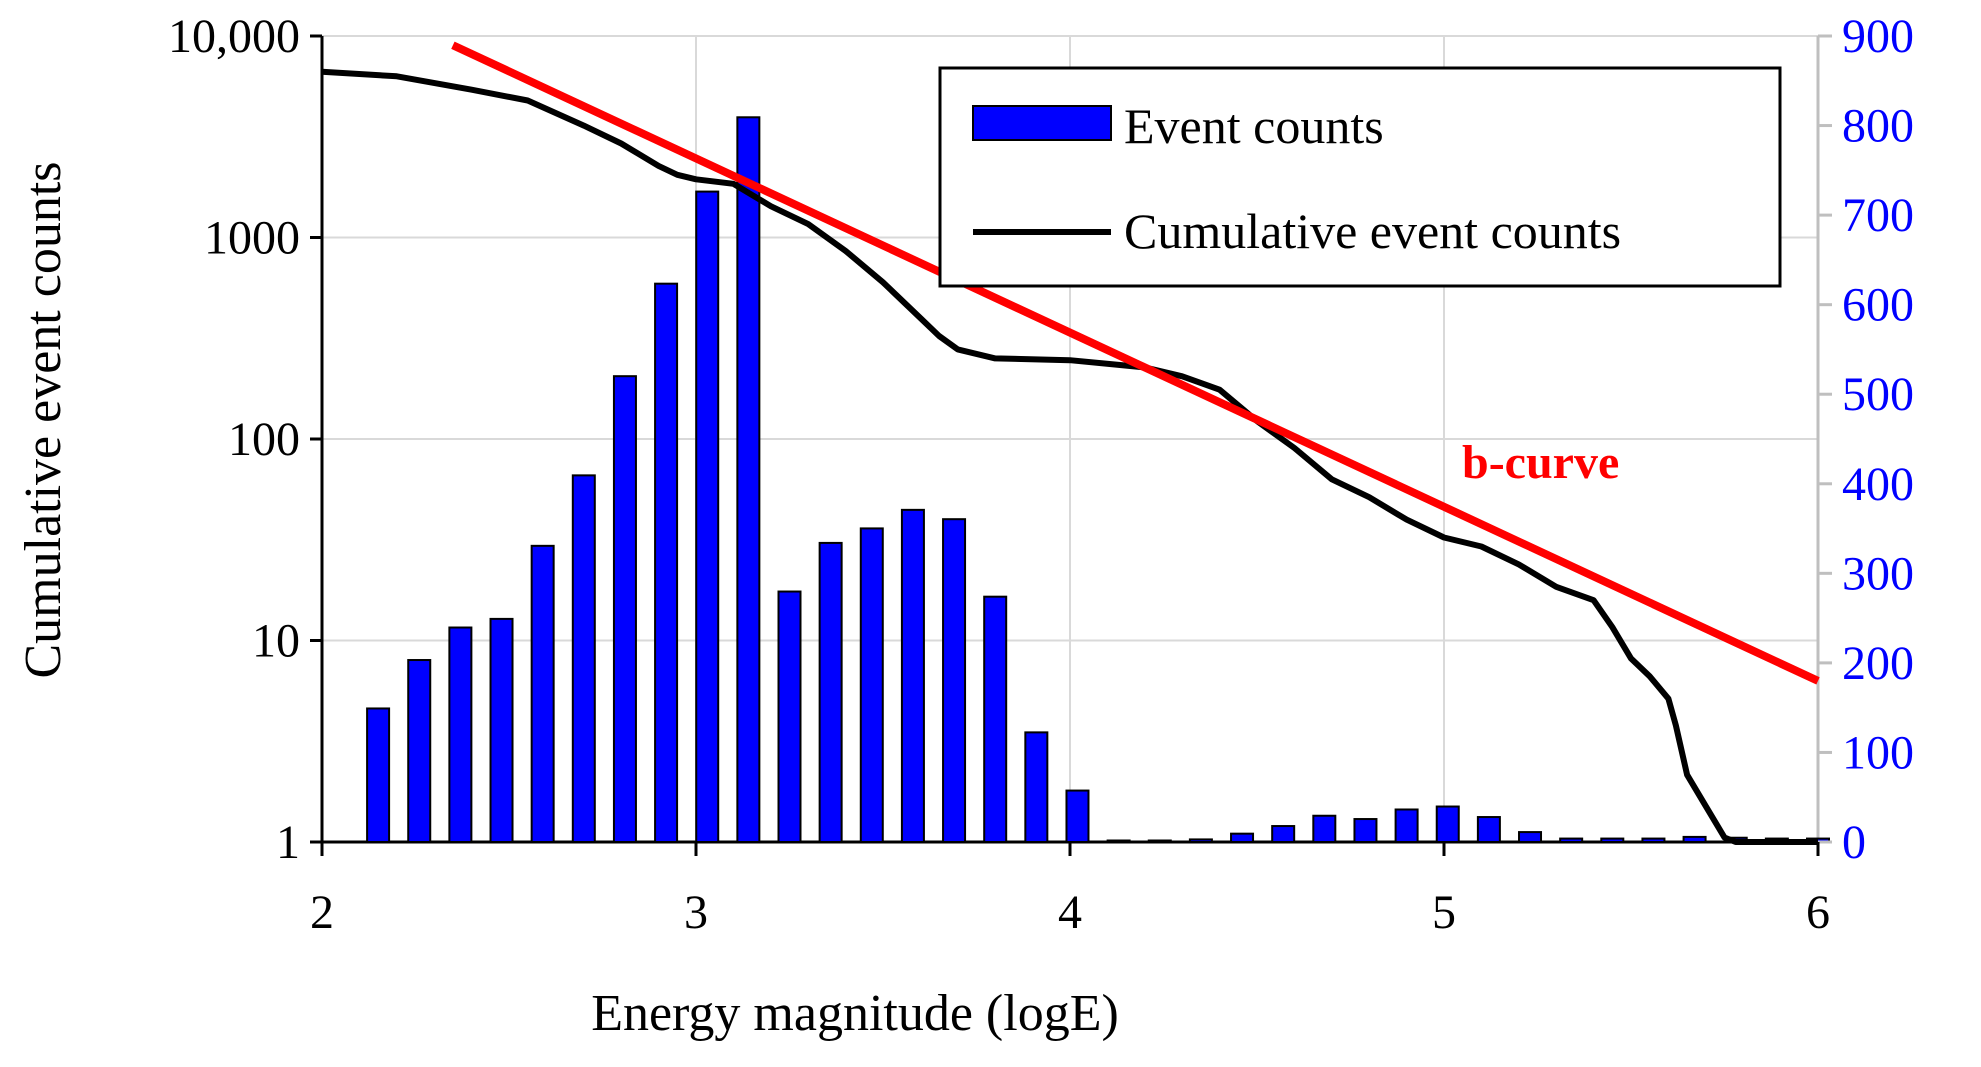 This screenshot has height=1067, width=1981. I want to click on x-tick-label: 5, so click(1444, 912).